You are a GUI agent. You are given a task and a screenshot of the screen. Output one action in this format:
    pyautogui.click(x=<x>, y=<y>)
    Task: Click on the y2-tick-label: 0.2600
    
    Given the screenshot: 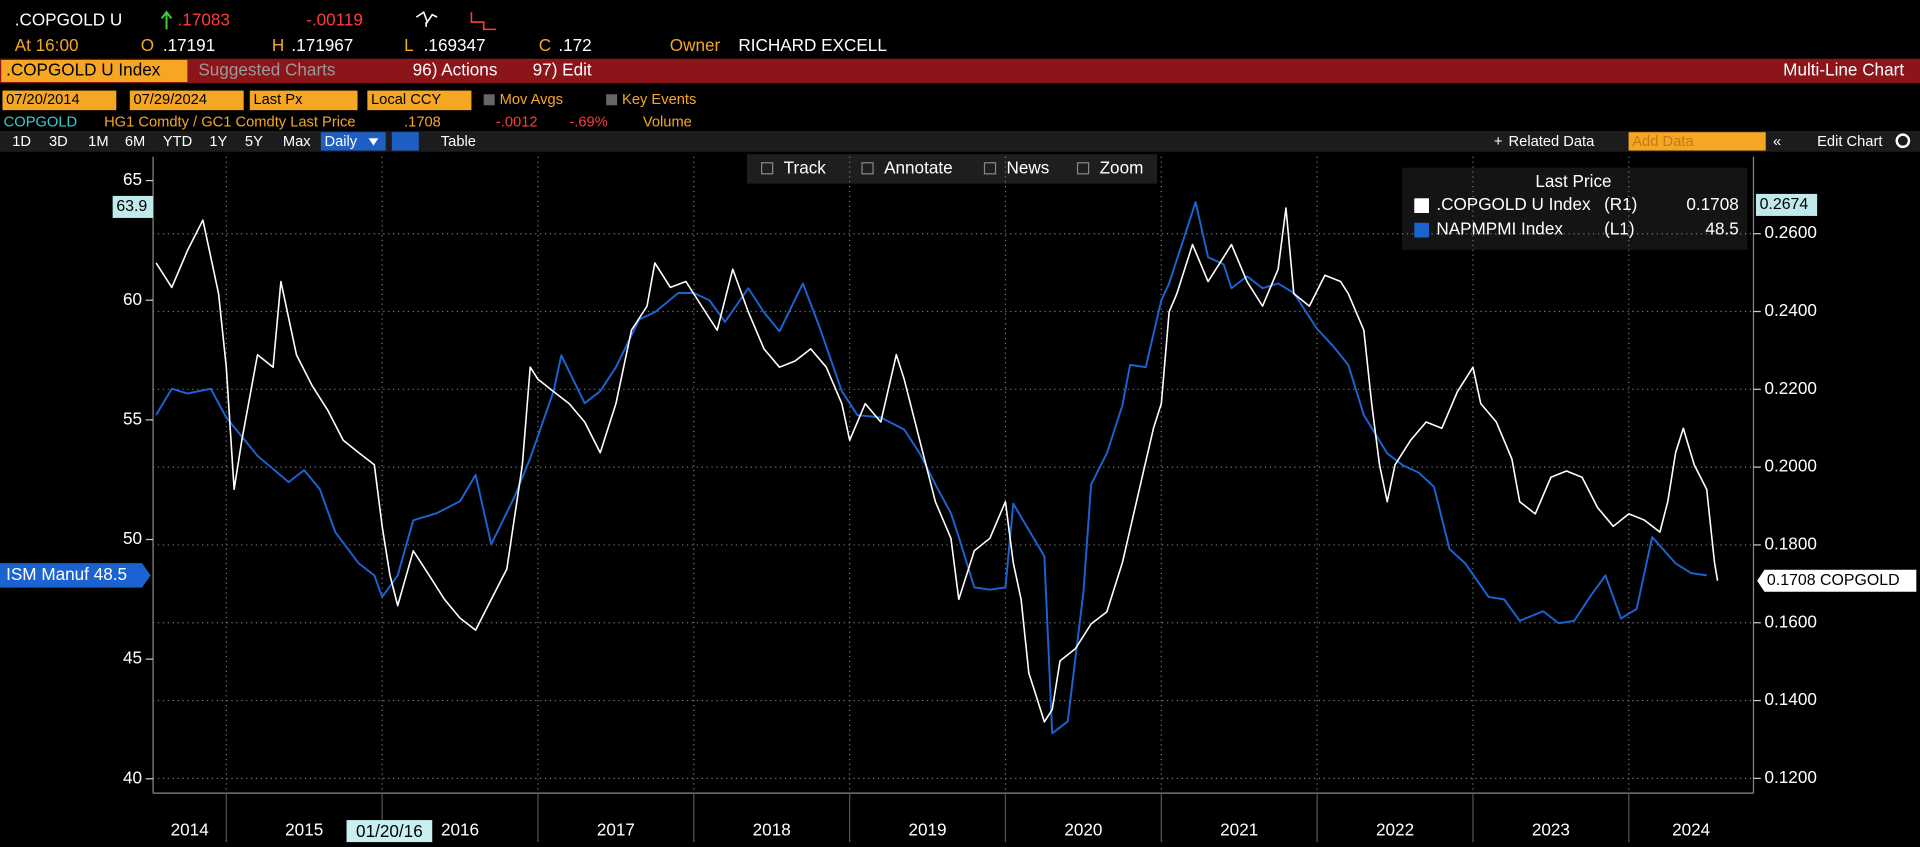 What is the action you would take?
    pyautogui.click(x=1790, y=232)
    